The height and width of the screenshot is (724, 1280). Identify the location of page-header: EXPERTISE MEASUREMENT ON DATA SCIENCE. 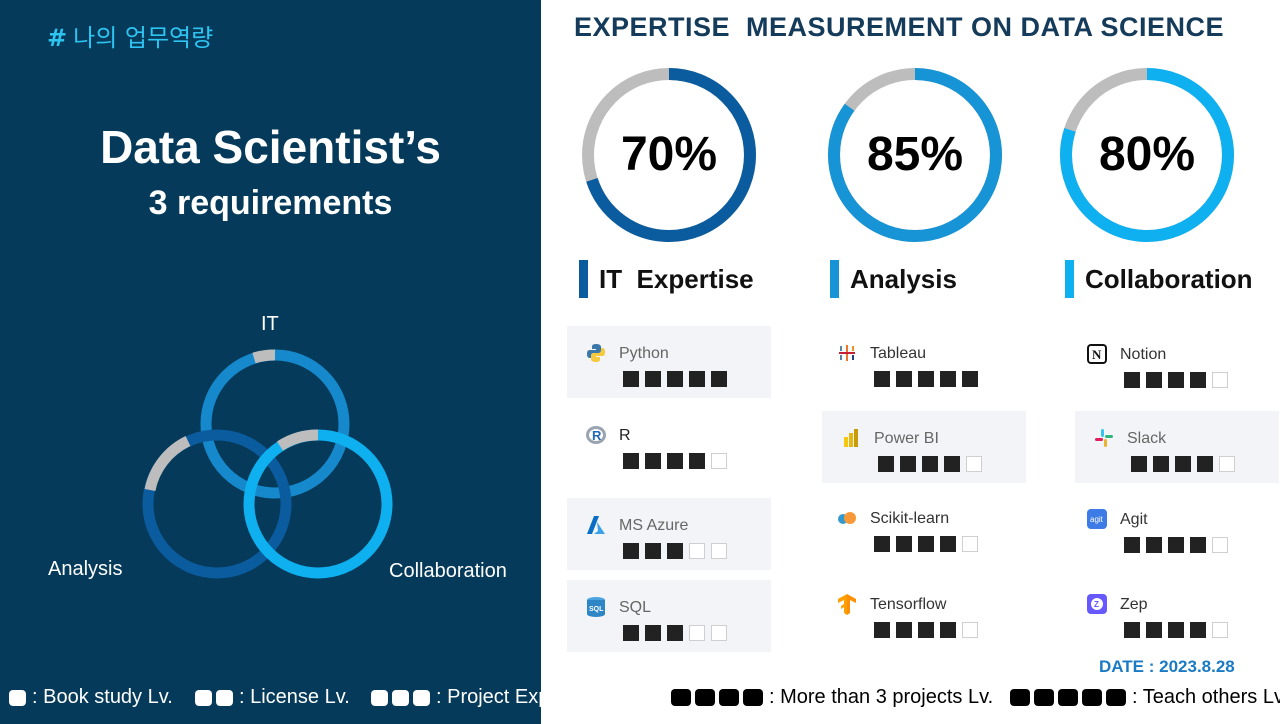
(899, 27).